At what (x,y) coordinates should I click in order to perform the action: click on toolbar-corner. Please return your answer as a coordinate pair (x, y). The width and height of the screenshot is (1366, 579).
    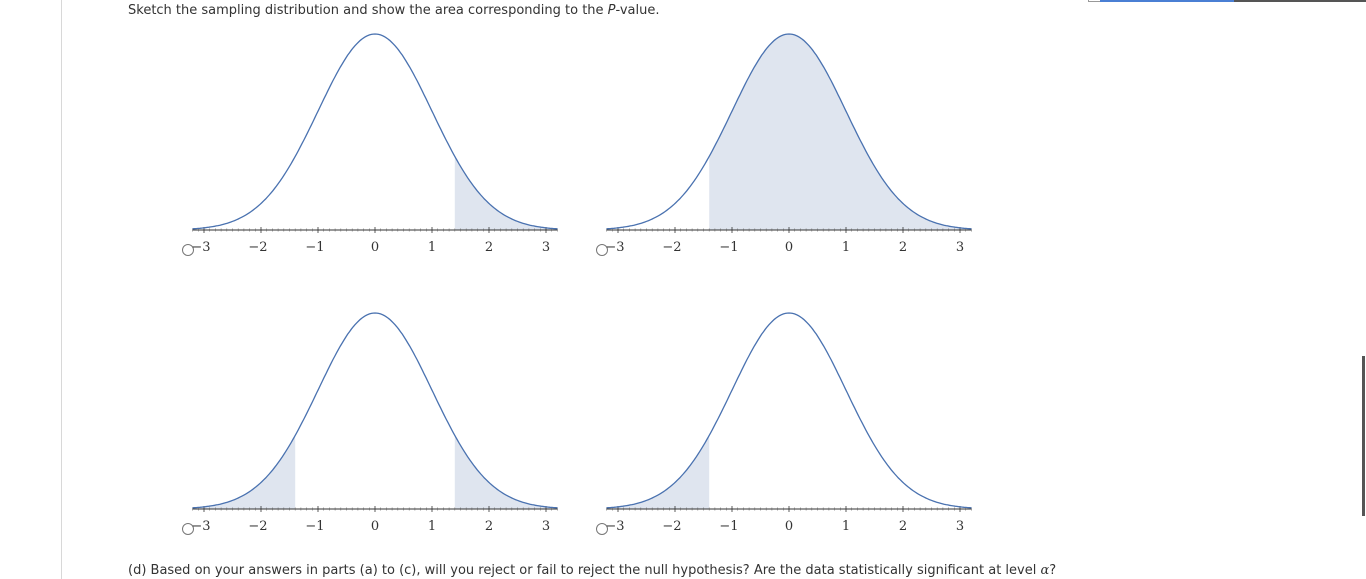
    Looking at the image, I should click on (1094, 1).